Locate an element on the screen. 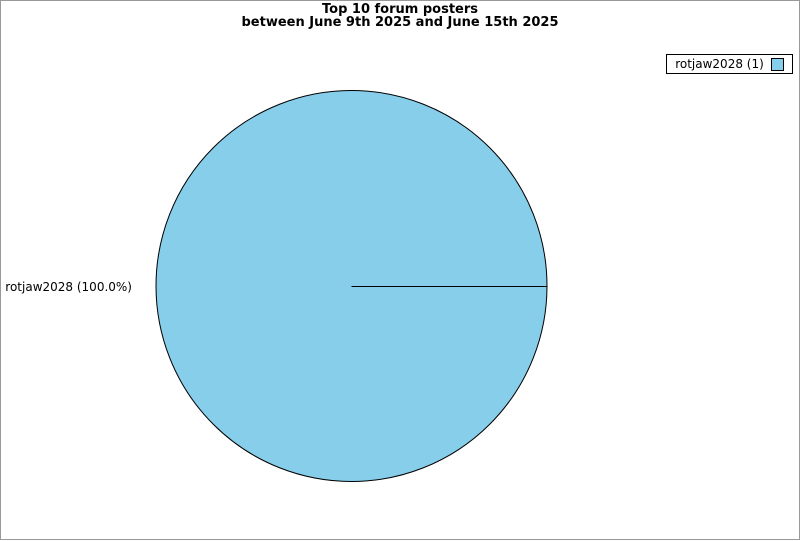 This screenshot has height=541, width=800. chart-title-line-2: between June 9th 2025 and June 15th 2025 is located at coordinates (400, 22).